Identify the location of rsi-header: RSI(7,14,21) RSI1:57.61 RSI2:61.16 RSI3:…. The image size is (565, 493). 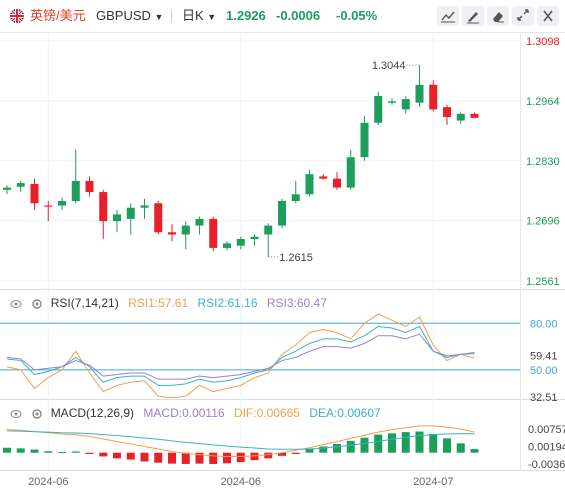
(168, 303).